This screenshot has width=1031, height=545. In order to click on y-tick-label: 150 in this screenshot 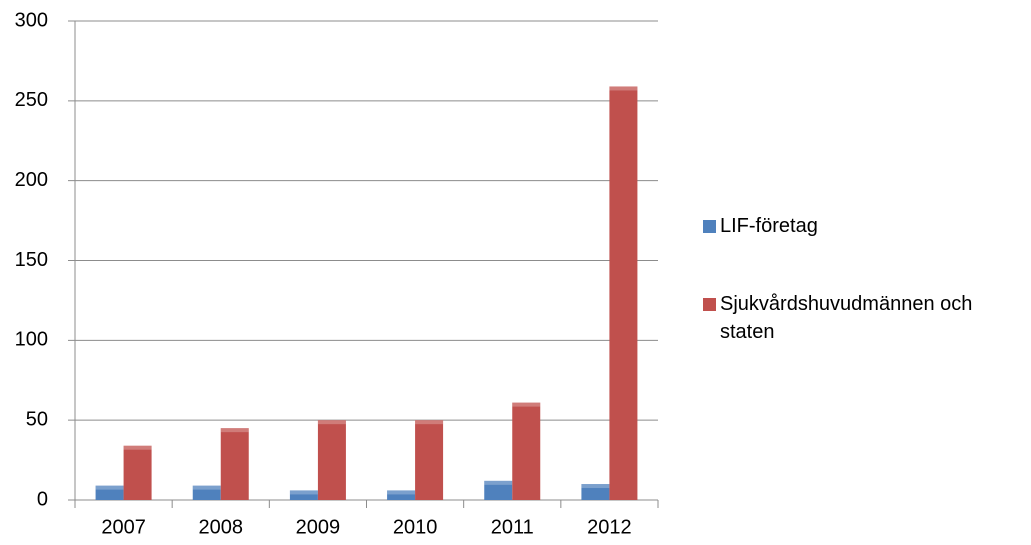, I will do `click(31, 260)`.